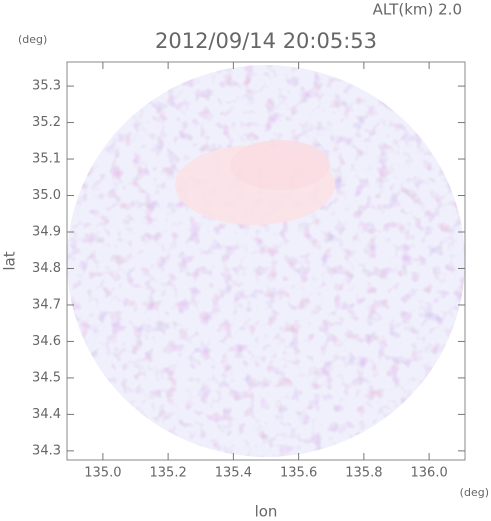 The width and height of the screenshot is (491, 521). What do you see at coordinates (10, 260) in the screenshot?
I see `y-axis-label: lat` at bounding box center [10, 260].